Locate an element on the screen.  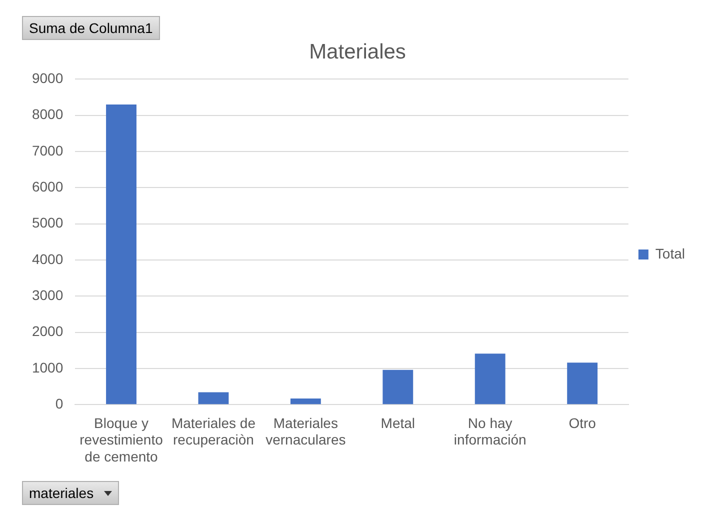
x-tick-label: Bloque y revestimiento de cemento is located at coordinates (122, 439).